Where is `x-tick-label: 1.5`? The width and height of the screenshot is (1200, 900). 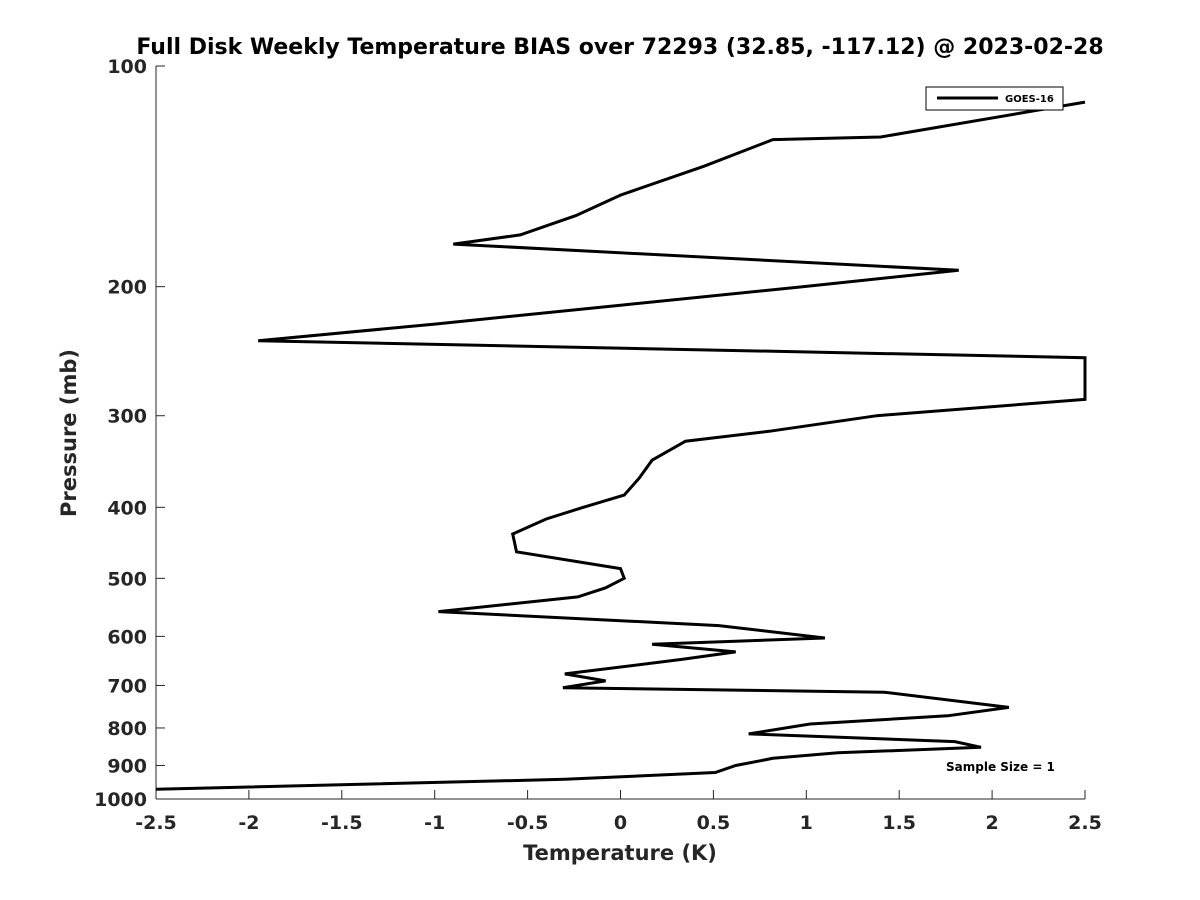
x-tick-label: 1.5 is located at coordinates (899, 823).